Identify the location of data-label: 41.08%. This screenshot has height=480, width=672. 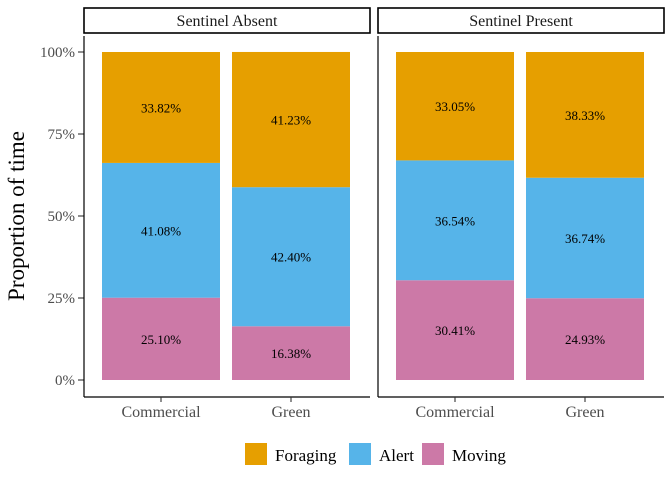
(161, 230).